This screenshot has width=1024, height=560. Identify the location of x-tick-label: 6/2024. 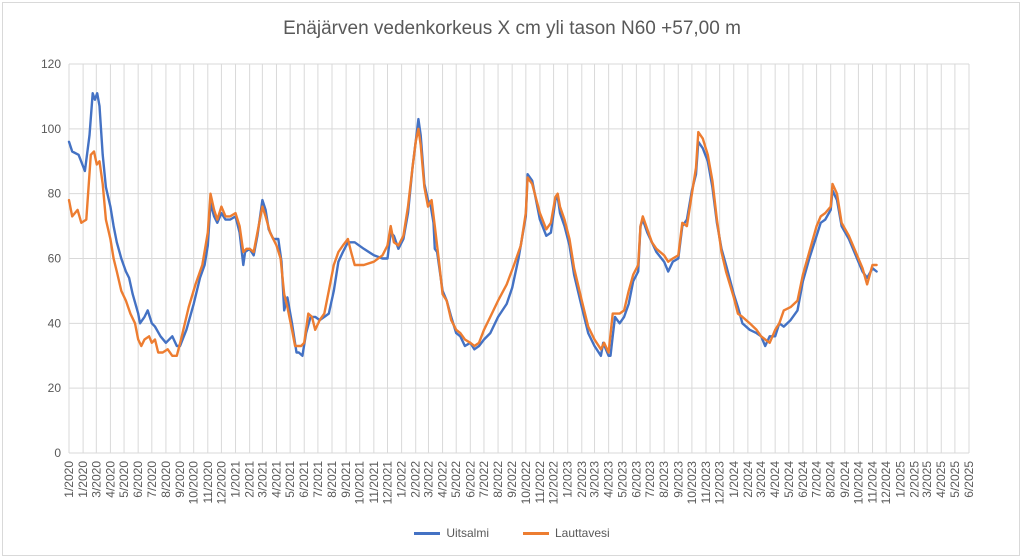
(803, 479).